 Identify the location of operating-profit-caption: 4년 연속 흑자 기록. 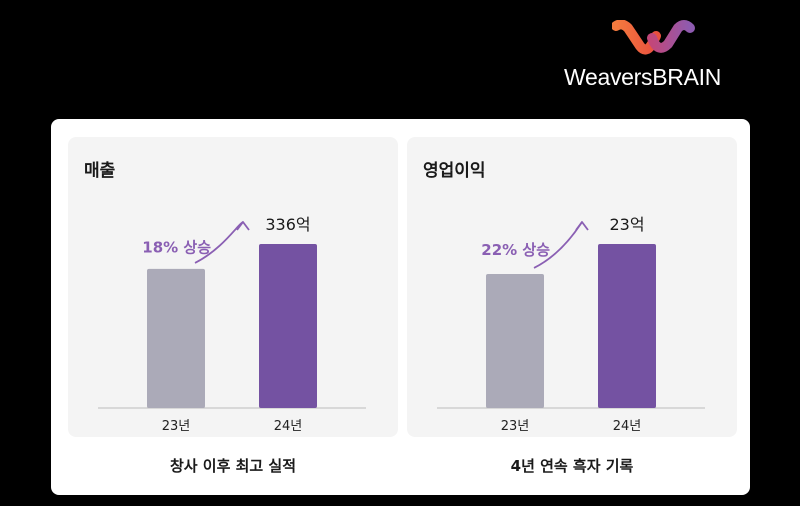
(572, 466).